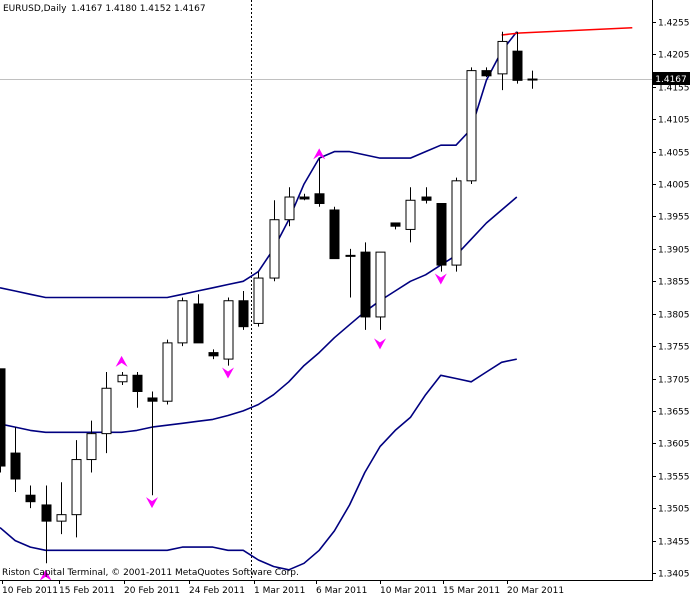 This screenshot has height=597, width=694. What do you see at coordinates (674, 316) in the screenshot?
I see `price-tick-label: 1.3805` at bounding box center [674, 316].